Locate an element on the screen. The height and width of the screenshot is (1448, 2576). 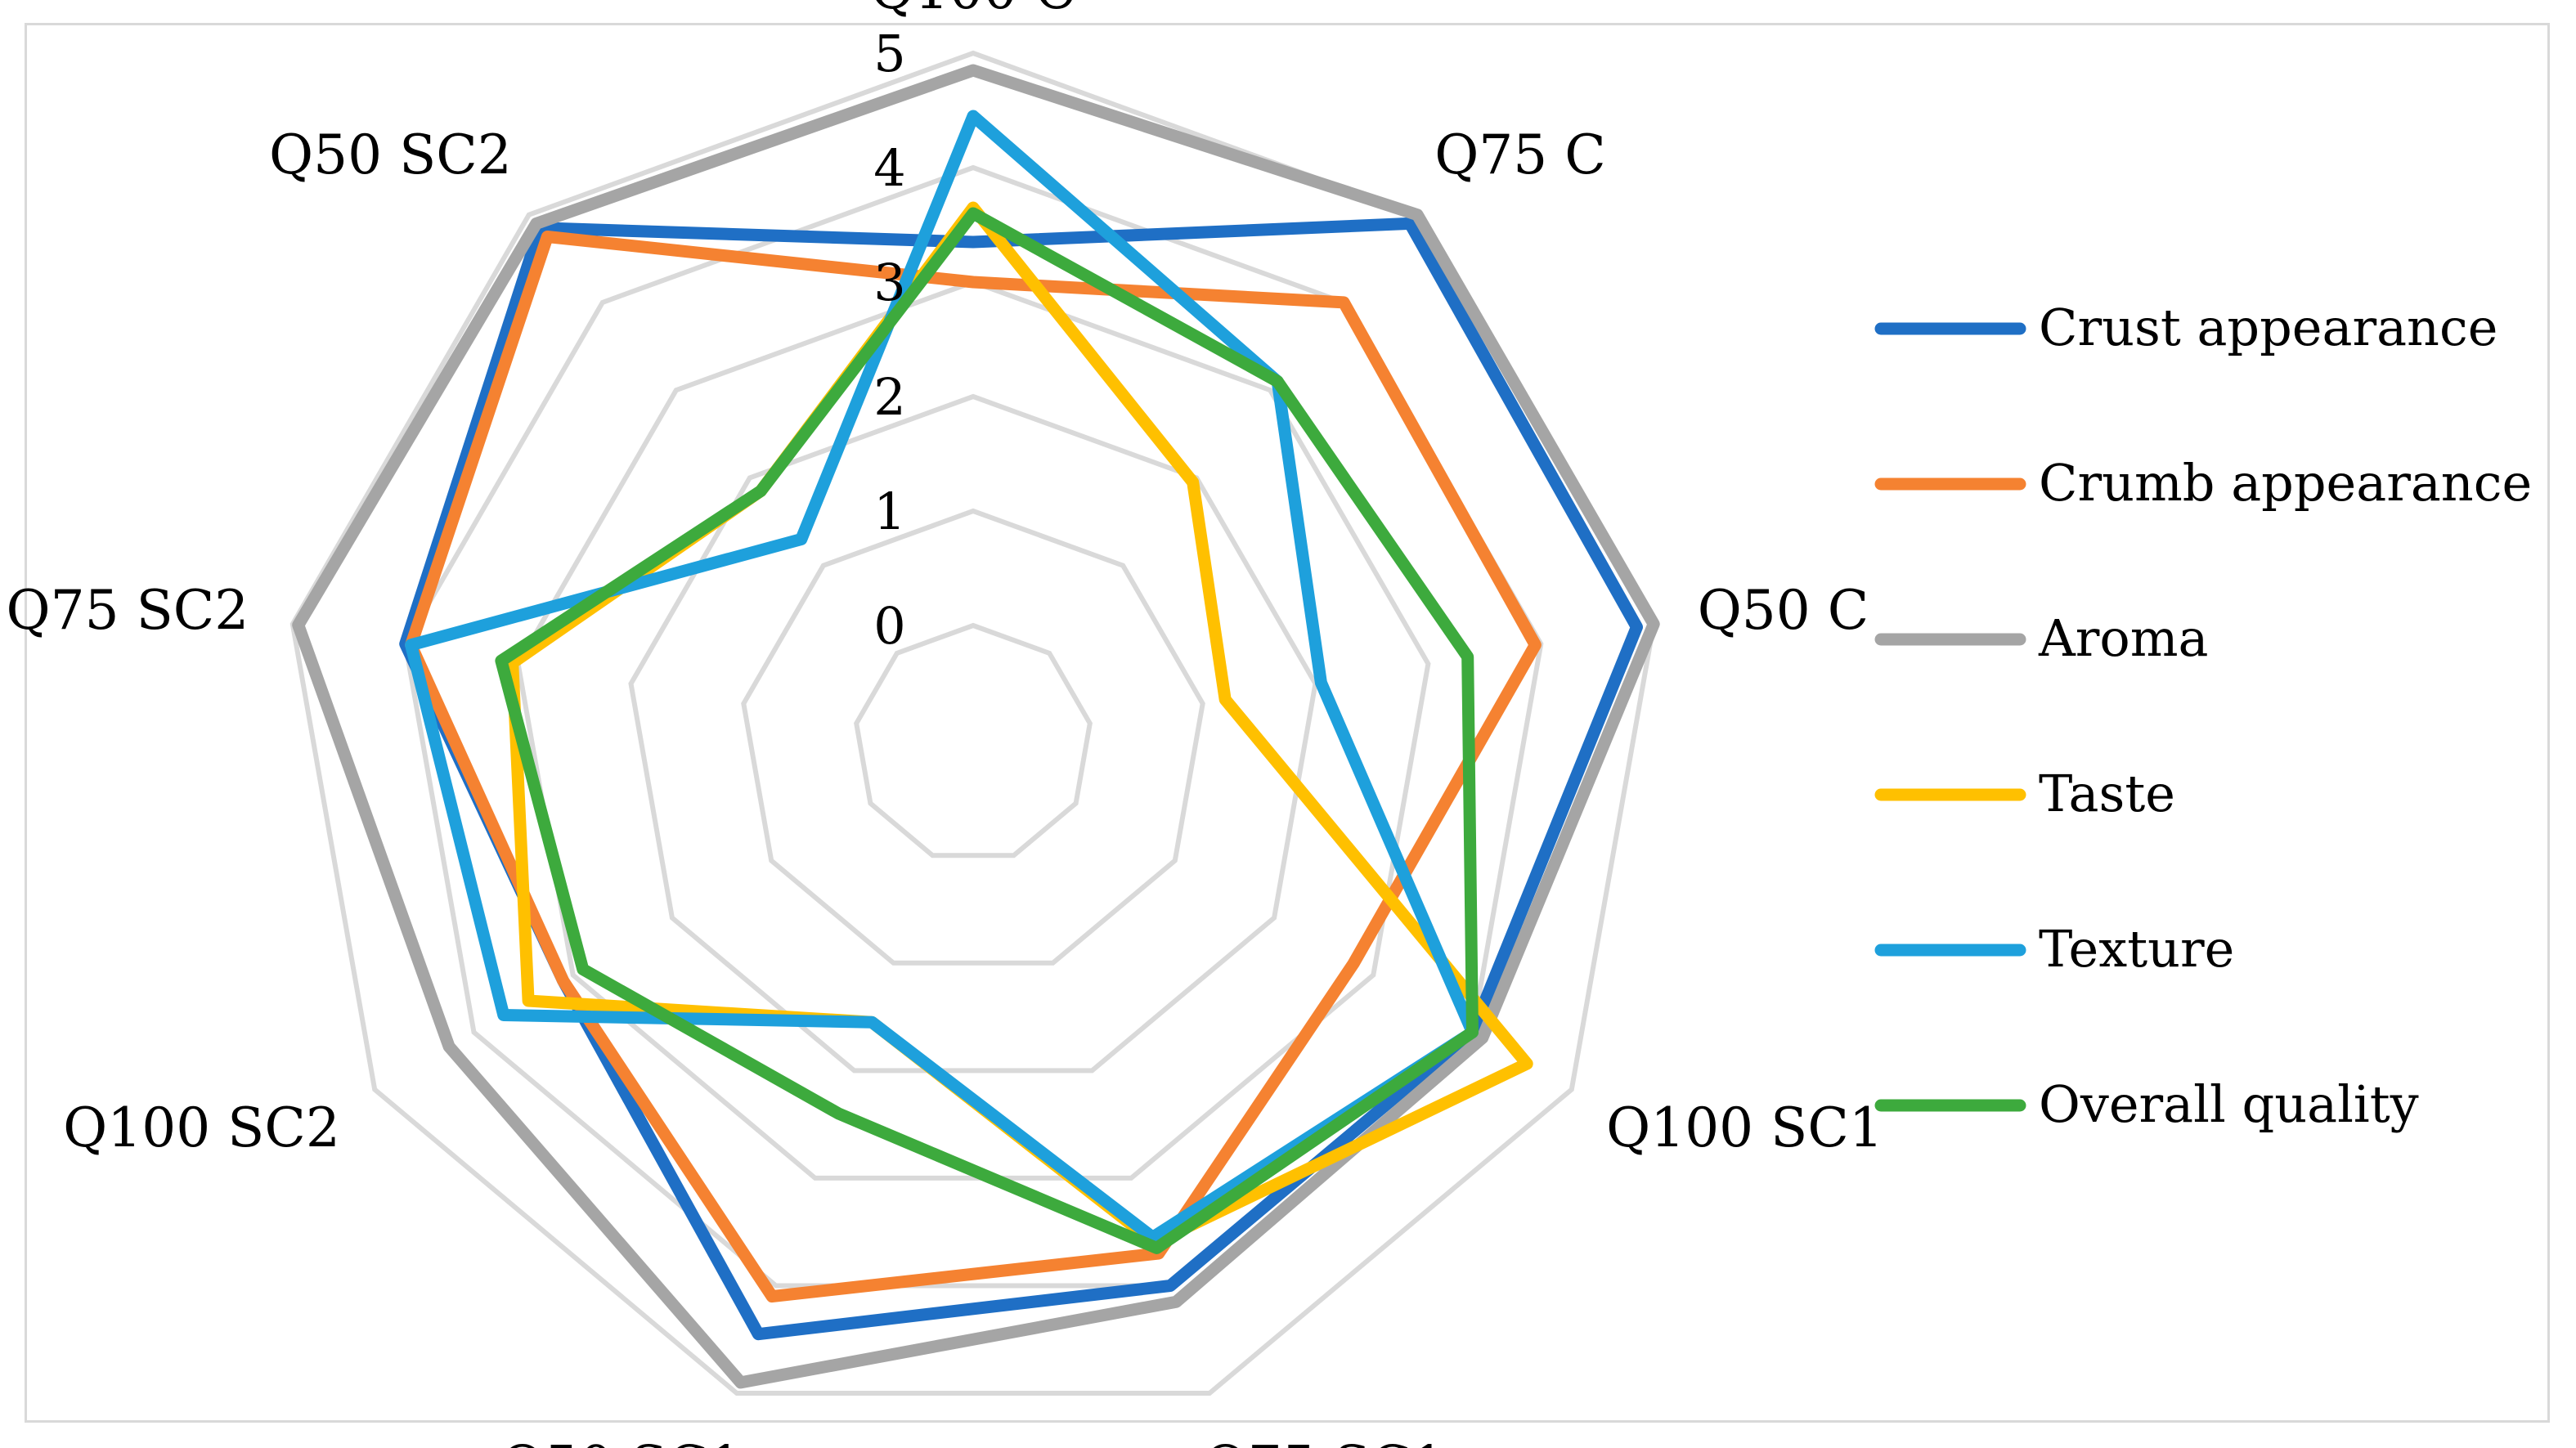
category-label-q75-sc2: Q75 SC2 is located at coordinates (128, 610).